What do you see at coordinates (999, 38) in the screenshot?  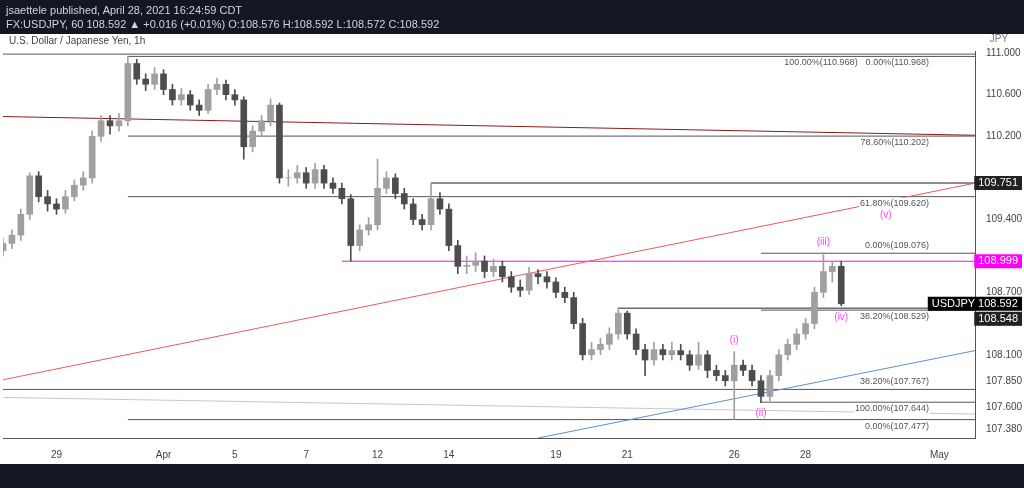 I see `y-axis-title: JPY` at bounding box center [999, 38].